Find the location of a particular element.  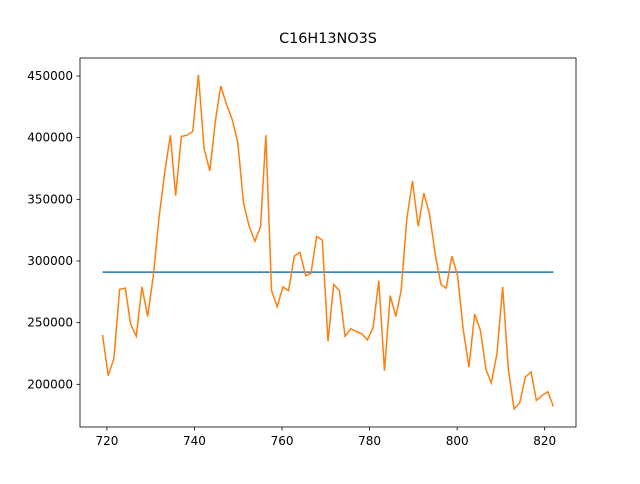

y-tick-label: 250000 is located at coordinates (50, 323).